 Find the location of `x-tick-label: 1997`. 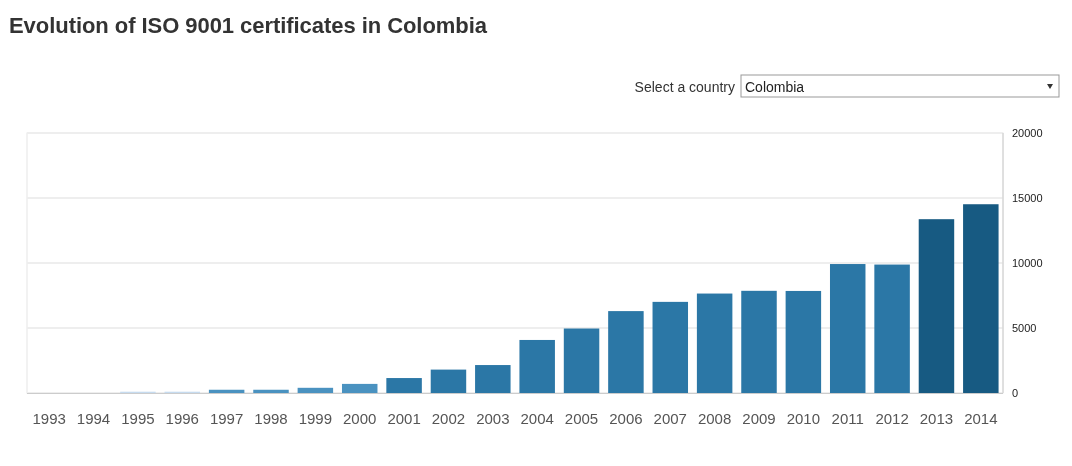

x-tick-label: 1997 is located at coordinates (226, 418).